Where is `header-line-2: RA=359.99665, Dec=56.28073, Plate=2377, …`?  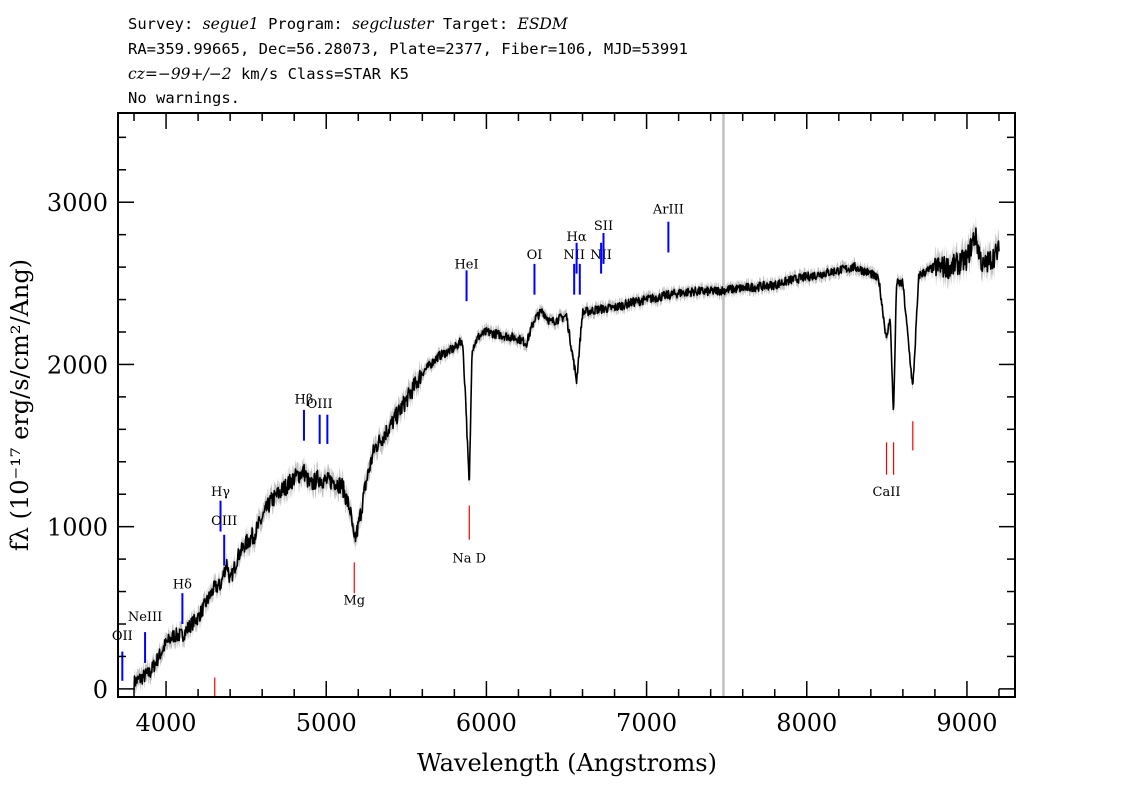
header-line-2: RA=359.99665, Dec=56.28073, Plate=2377, … is located at coordinates (408, 49).